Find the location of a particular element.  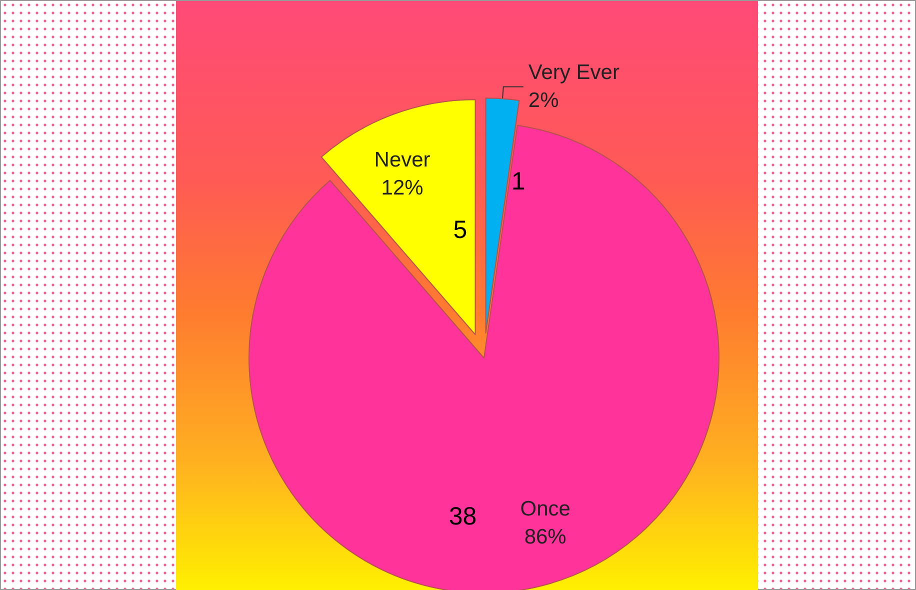

slice-label: Never is located at coordinates (402, 160).